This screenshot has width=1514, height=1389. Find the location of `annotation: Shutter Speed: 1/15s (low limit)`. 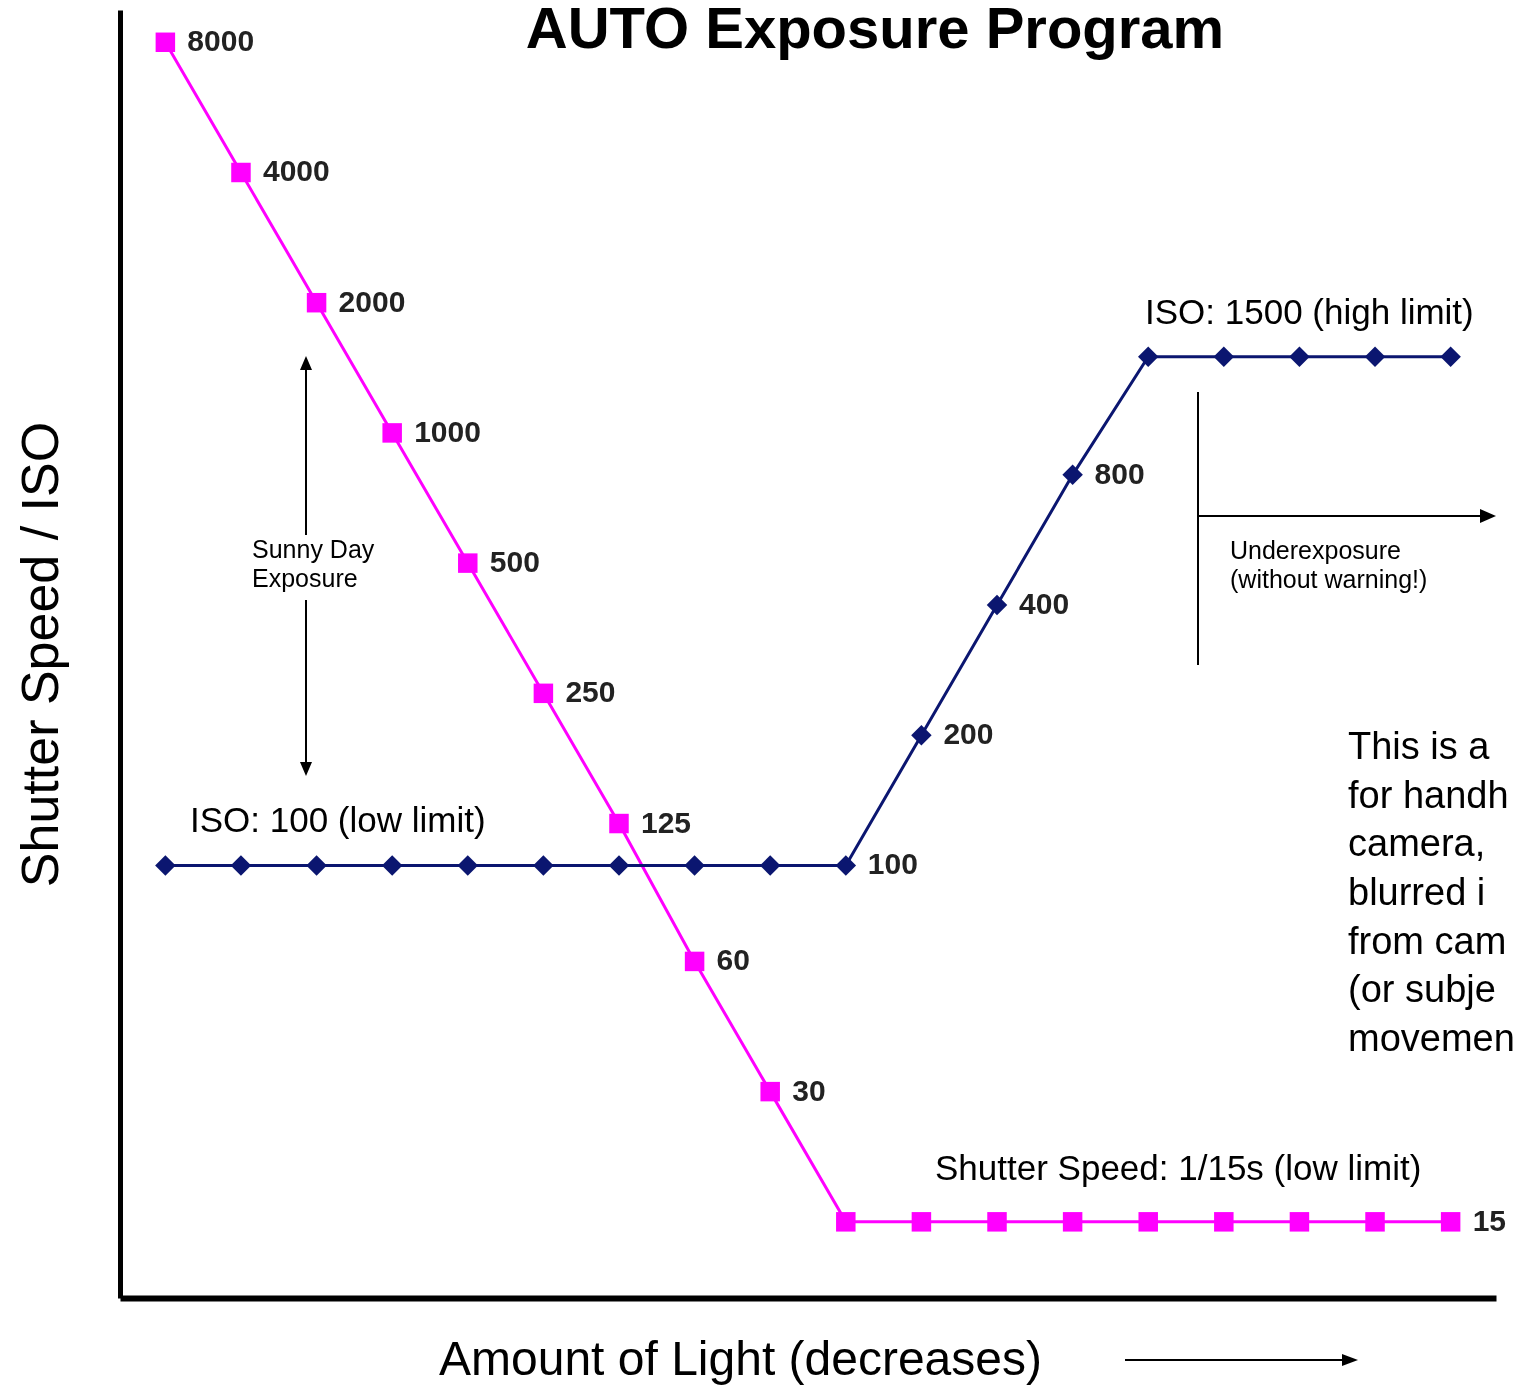

annotation: Shutter Speed: 1/15s (low limit) is located at coordinates (1178, 1168).